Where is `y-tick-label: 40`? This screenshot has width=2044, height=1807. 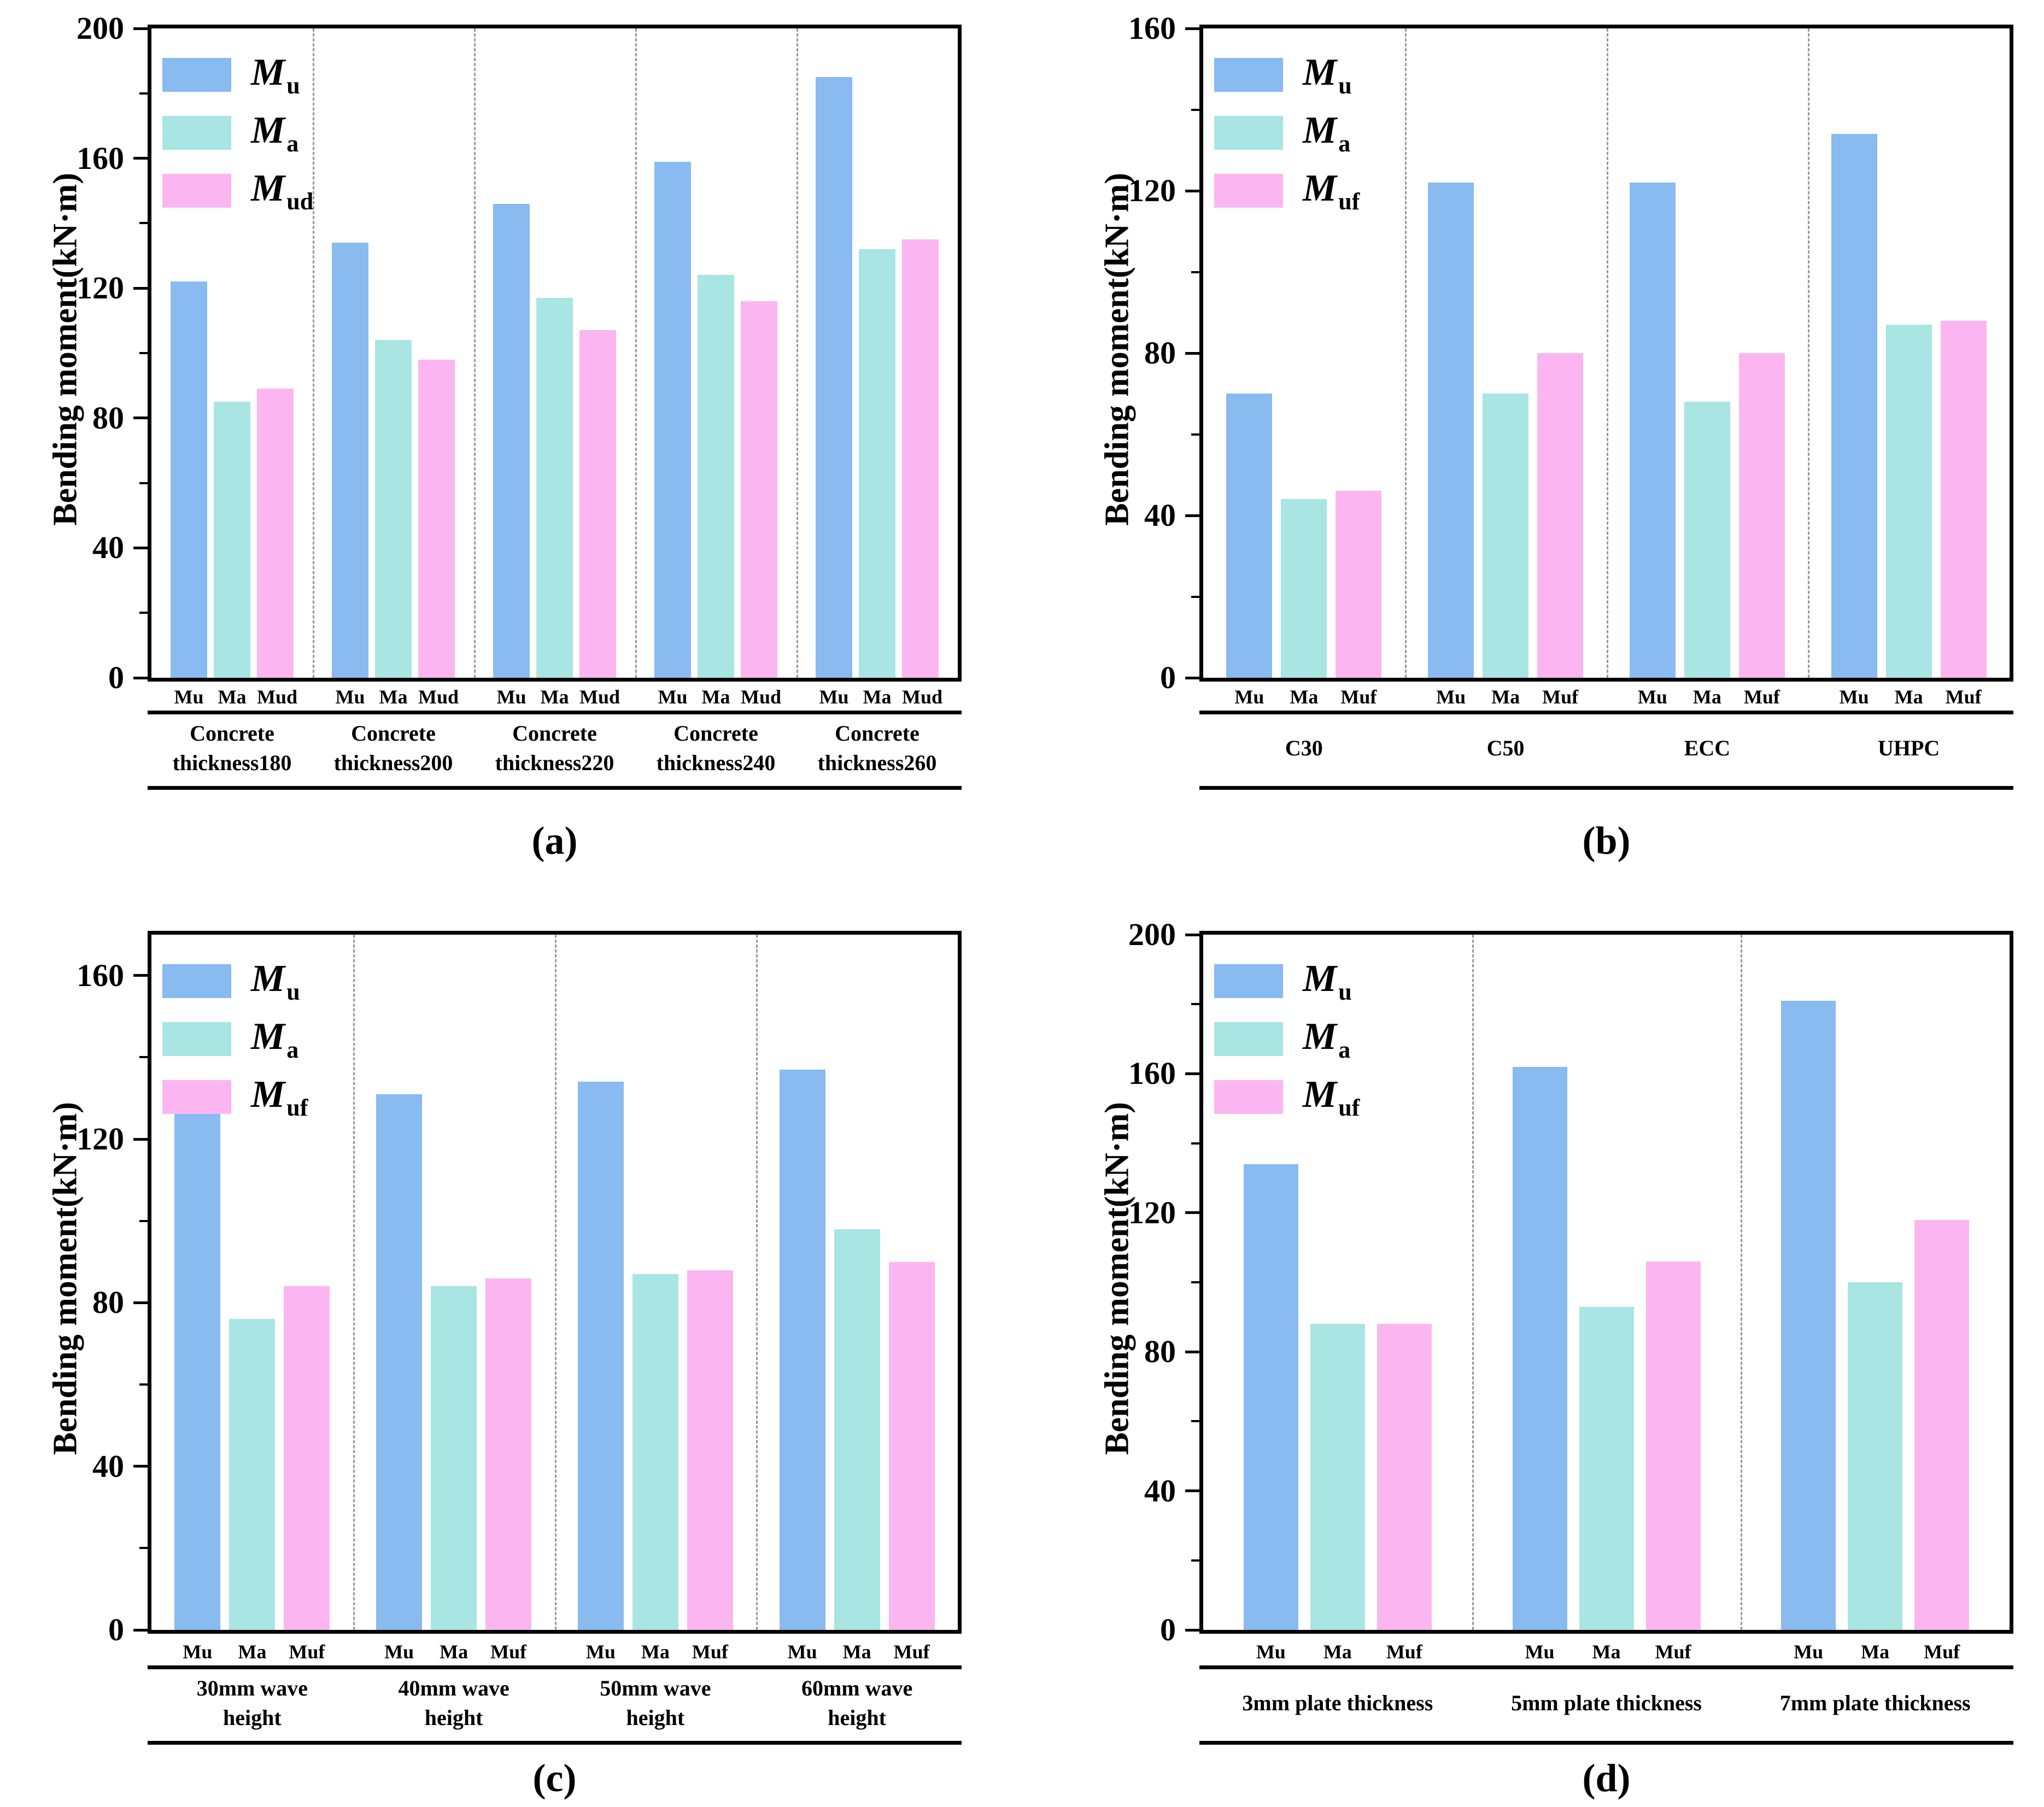 y-tick-label: 40 is located at coordinates (108, 1466).